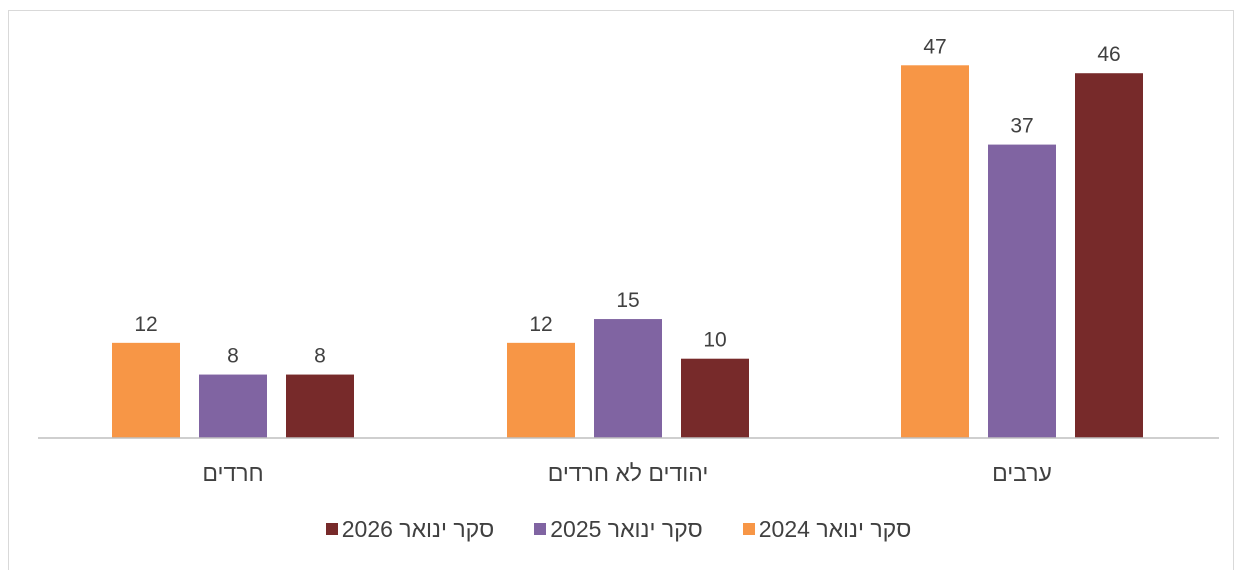 Image resolution: width=1237 pixels, height=570 pixels. I want to click on legend-item-0: סקר ינואר 2024, so click(827, 529).